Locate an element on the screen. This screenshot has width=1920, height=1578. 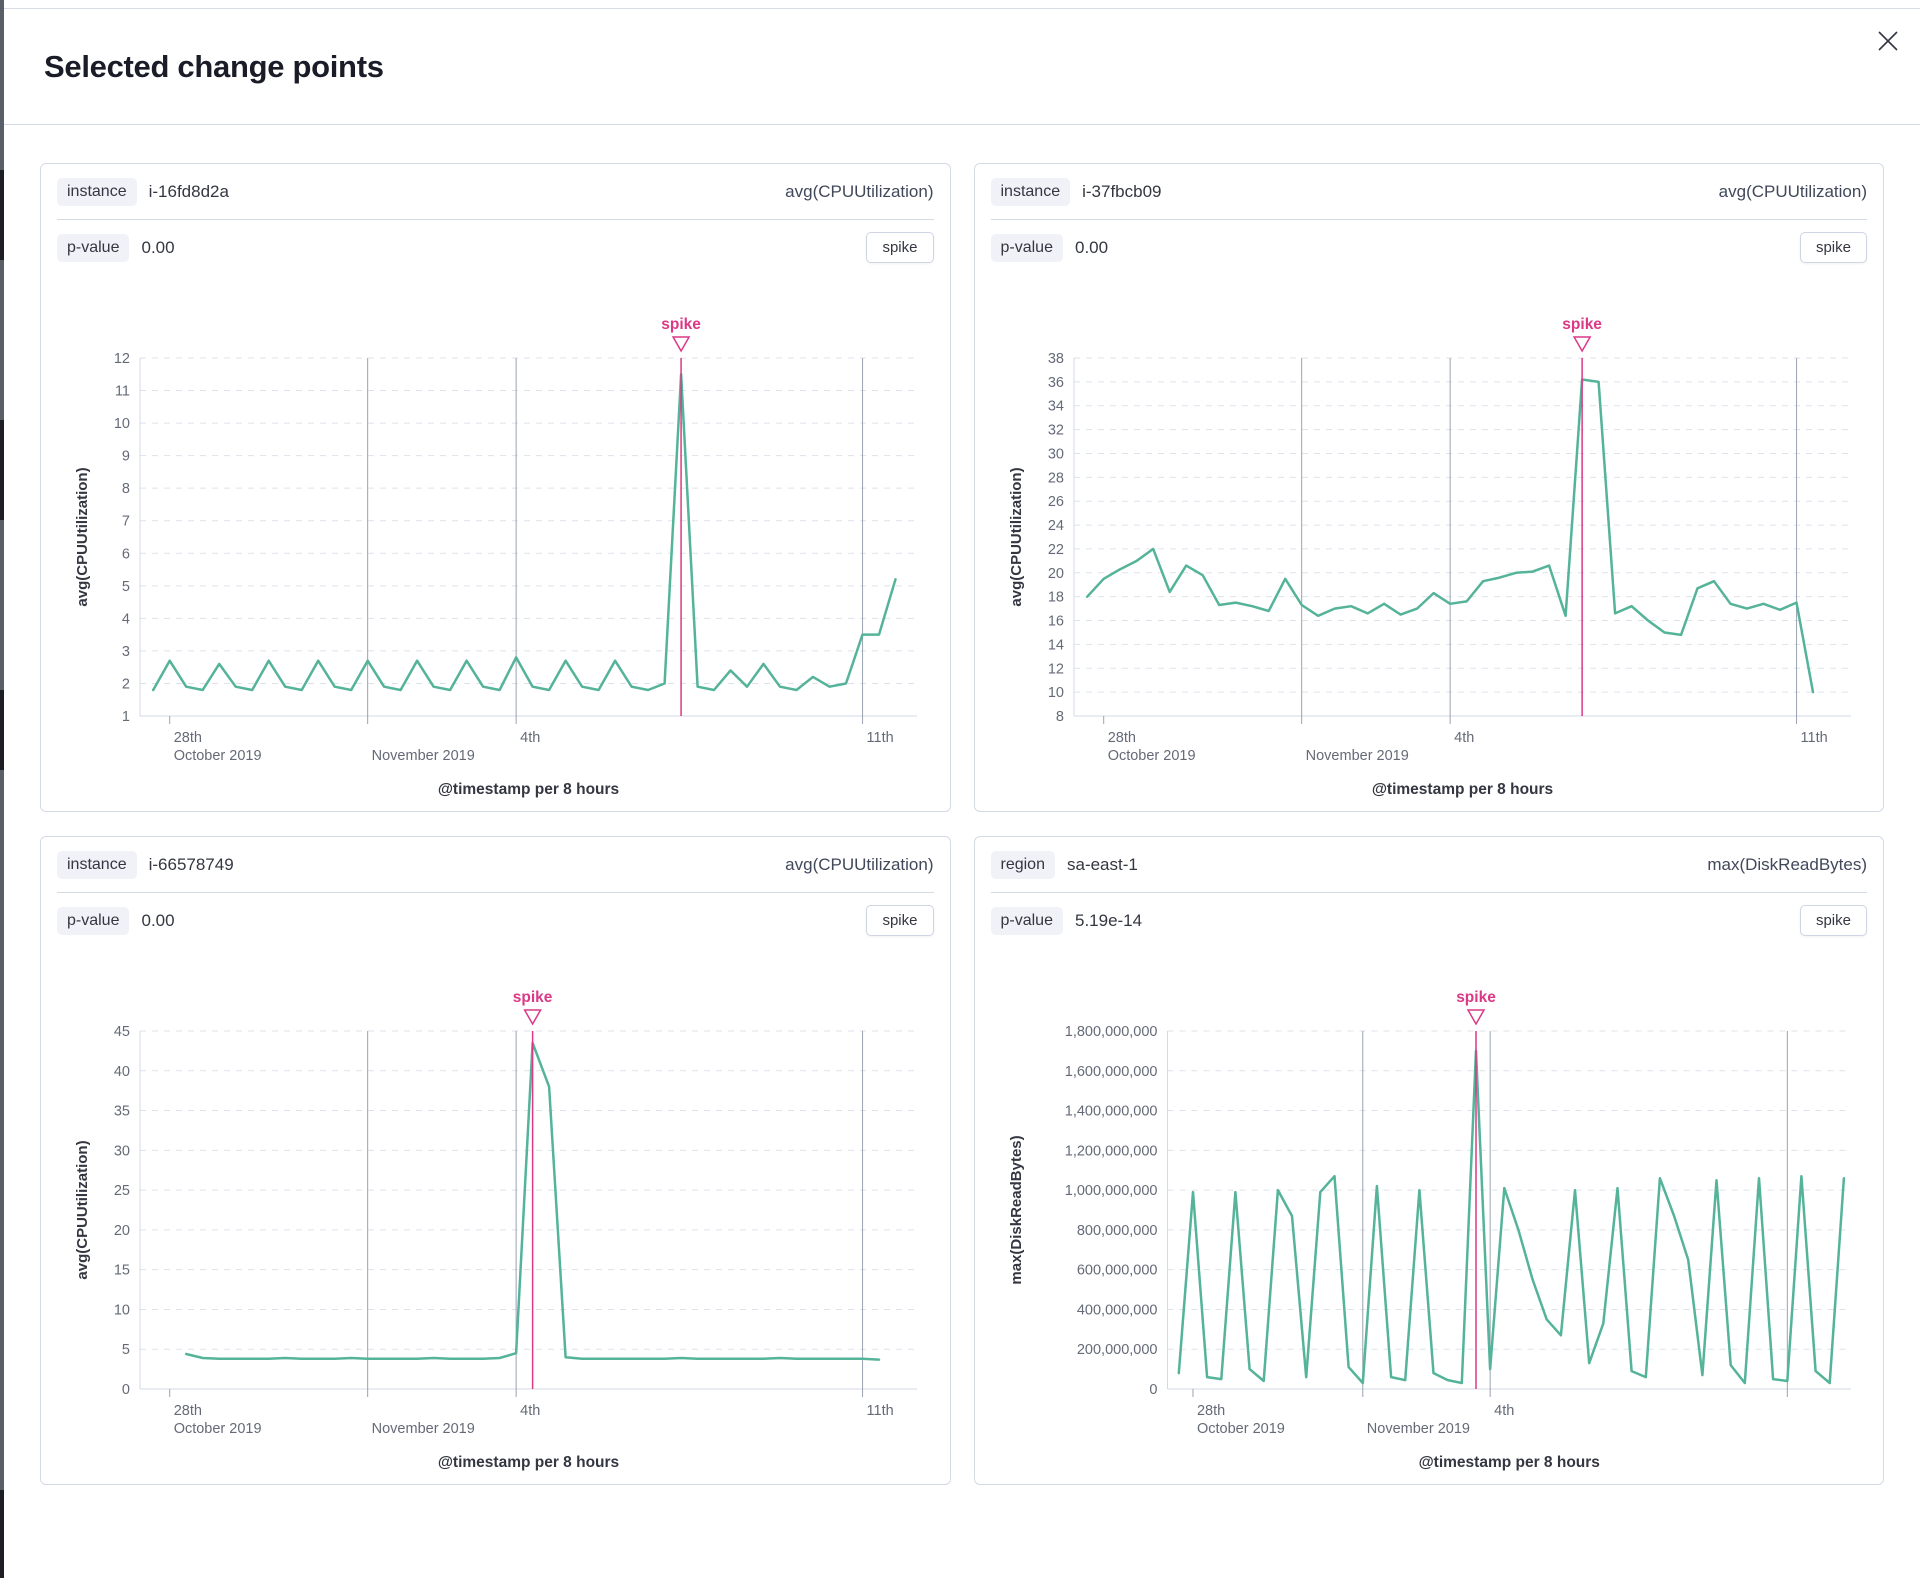
card-header-row: instance i-66578749 avg(CPUUtilization) is located at coordinates (495, 864).